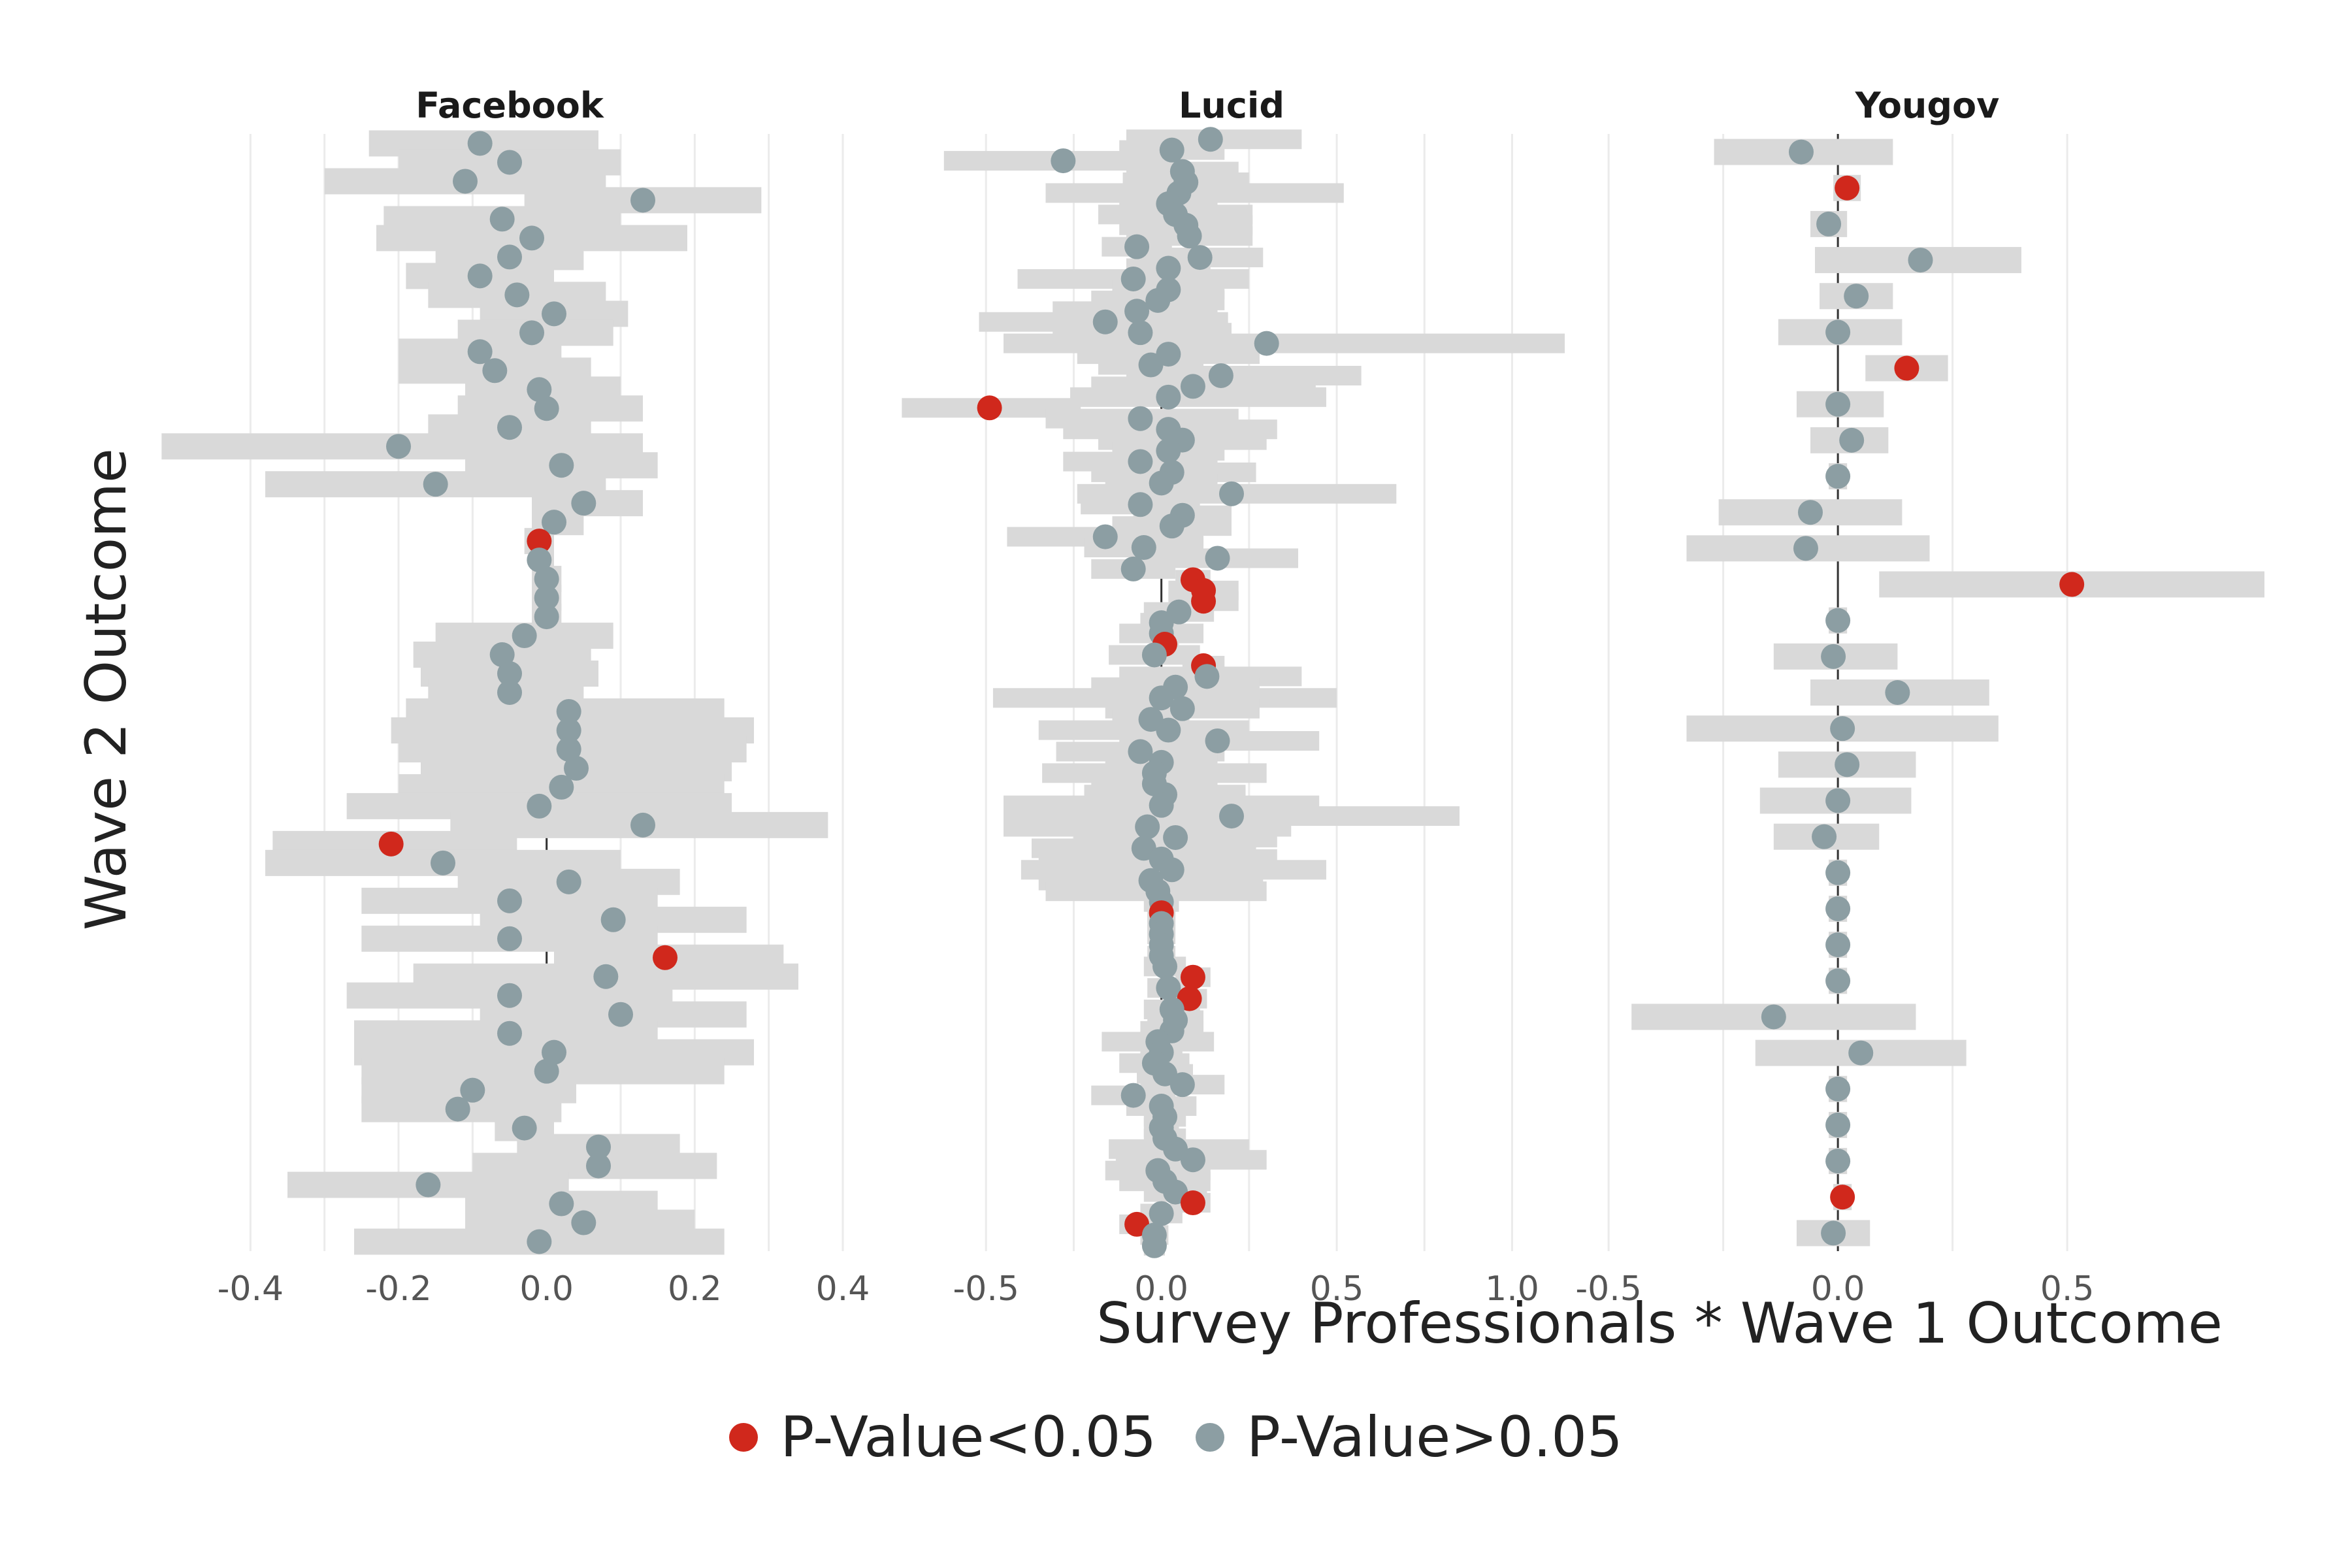 This screenshot has width=2352, height=1568. I want to click on facet-title: Facebook, so click(510, 105).